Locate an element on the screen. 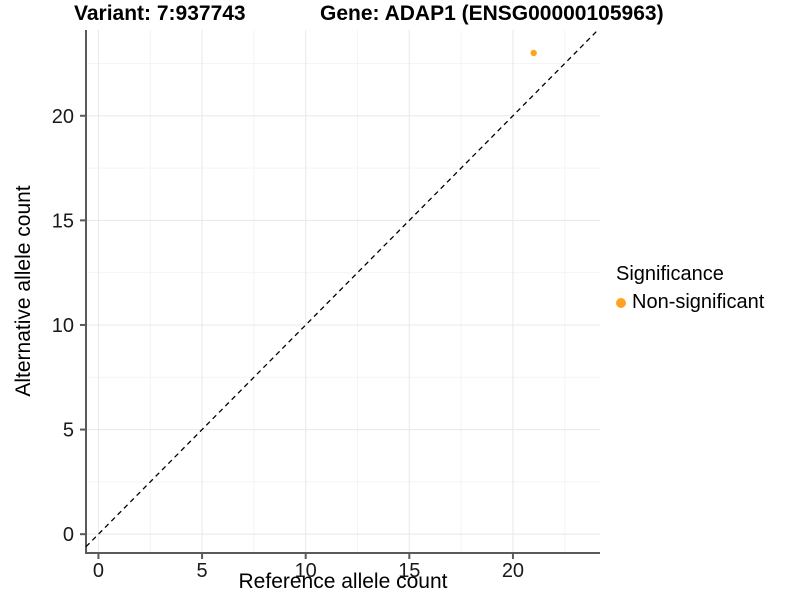  legend-item-non-significant: Non-significant is located at coordinates (690, 302).